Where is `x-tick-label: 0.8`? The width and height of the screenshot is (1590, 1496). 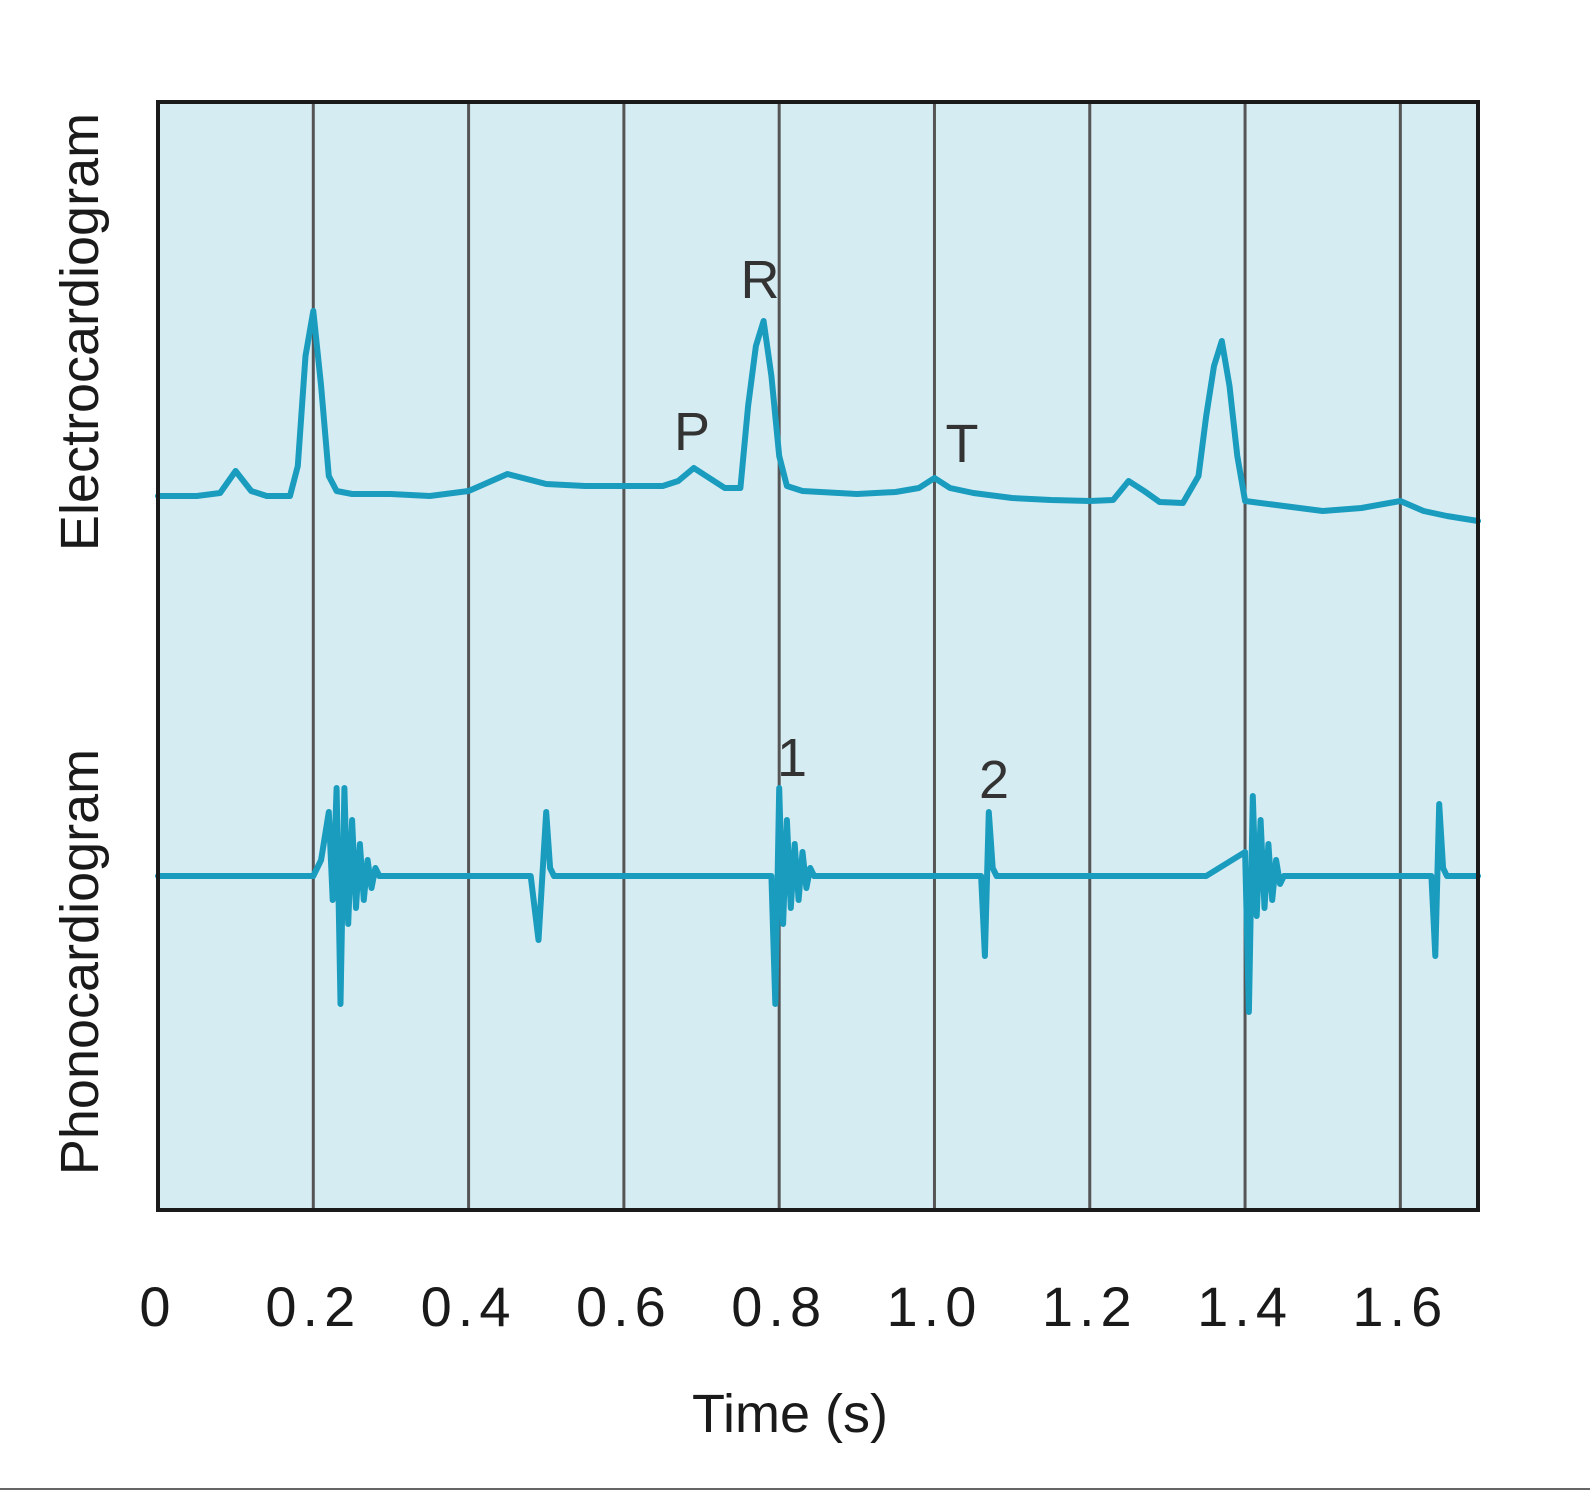
x-tick-label: 0.8 is located at coordinates (779, 1306).